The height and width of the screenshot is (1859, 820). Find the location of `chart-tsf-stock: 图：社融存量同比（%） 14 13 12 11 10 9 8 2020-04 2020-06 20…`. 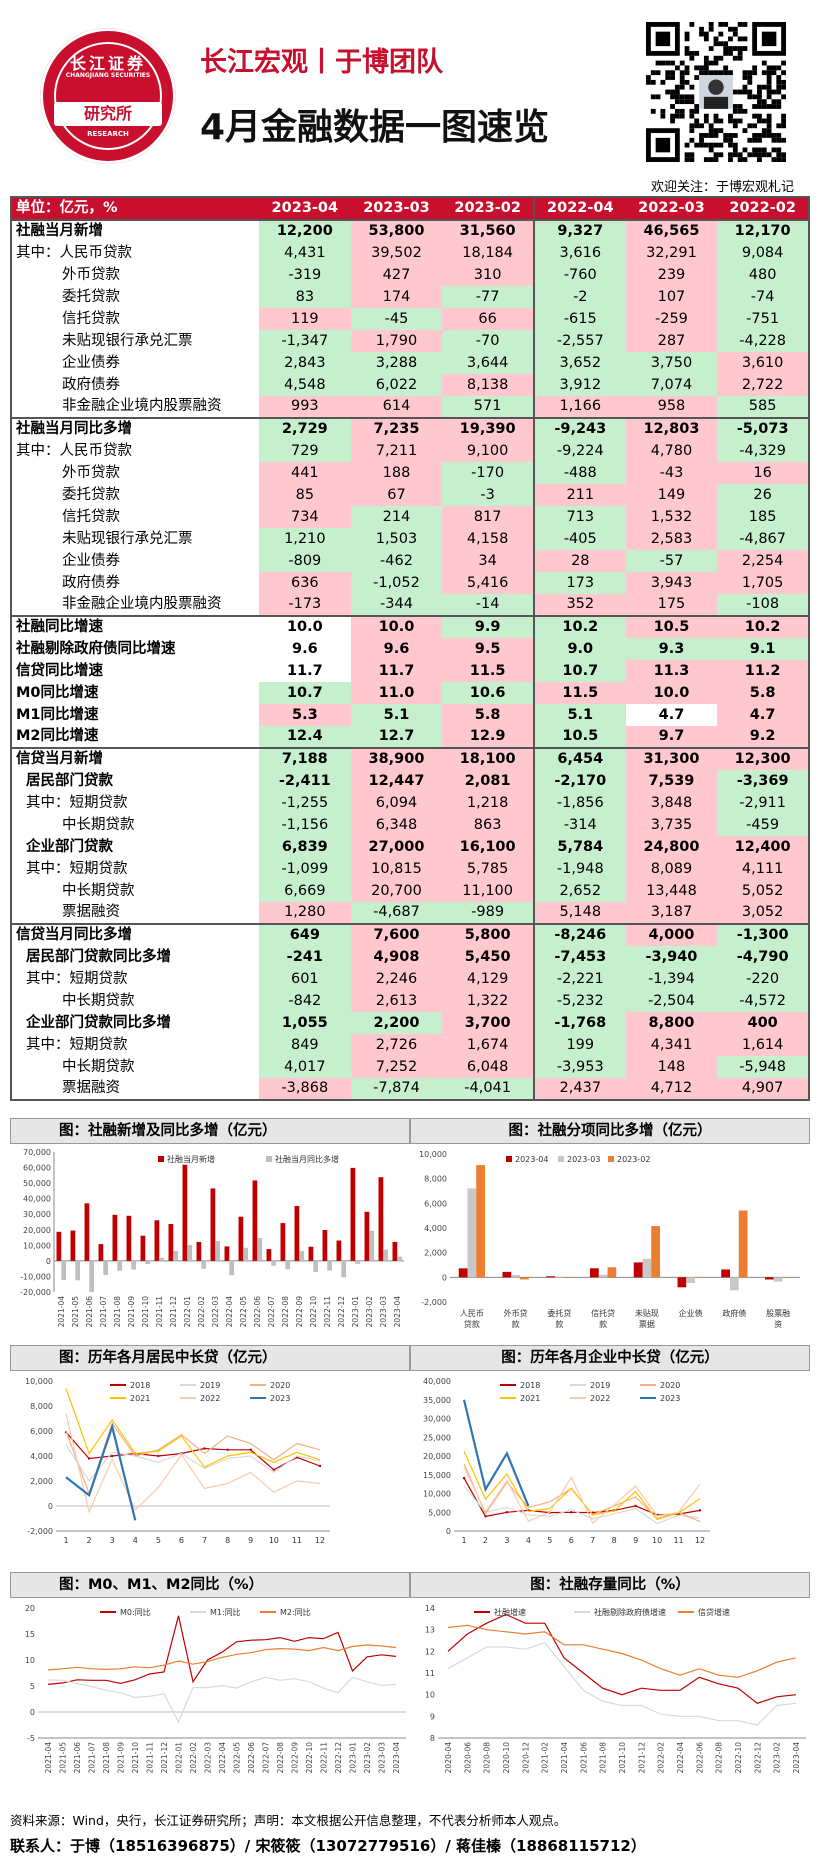

chart-tsf-stock: 图：社融存量同比（%） 14 13 12 11 10 9 8 2020-04 2020-06 20… is located at coordinates (610, 1689).